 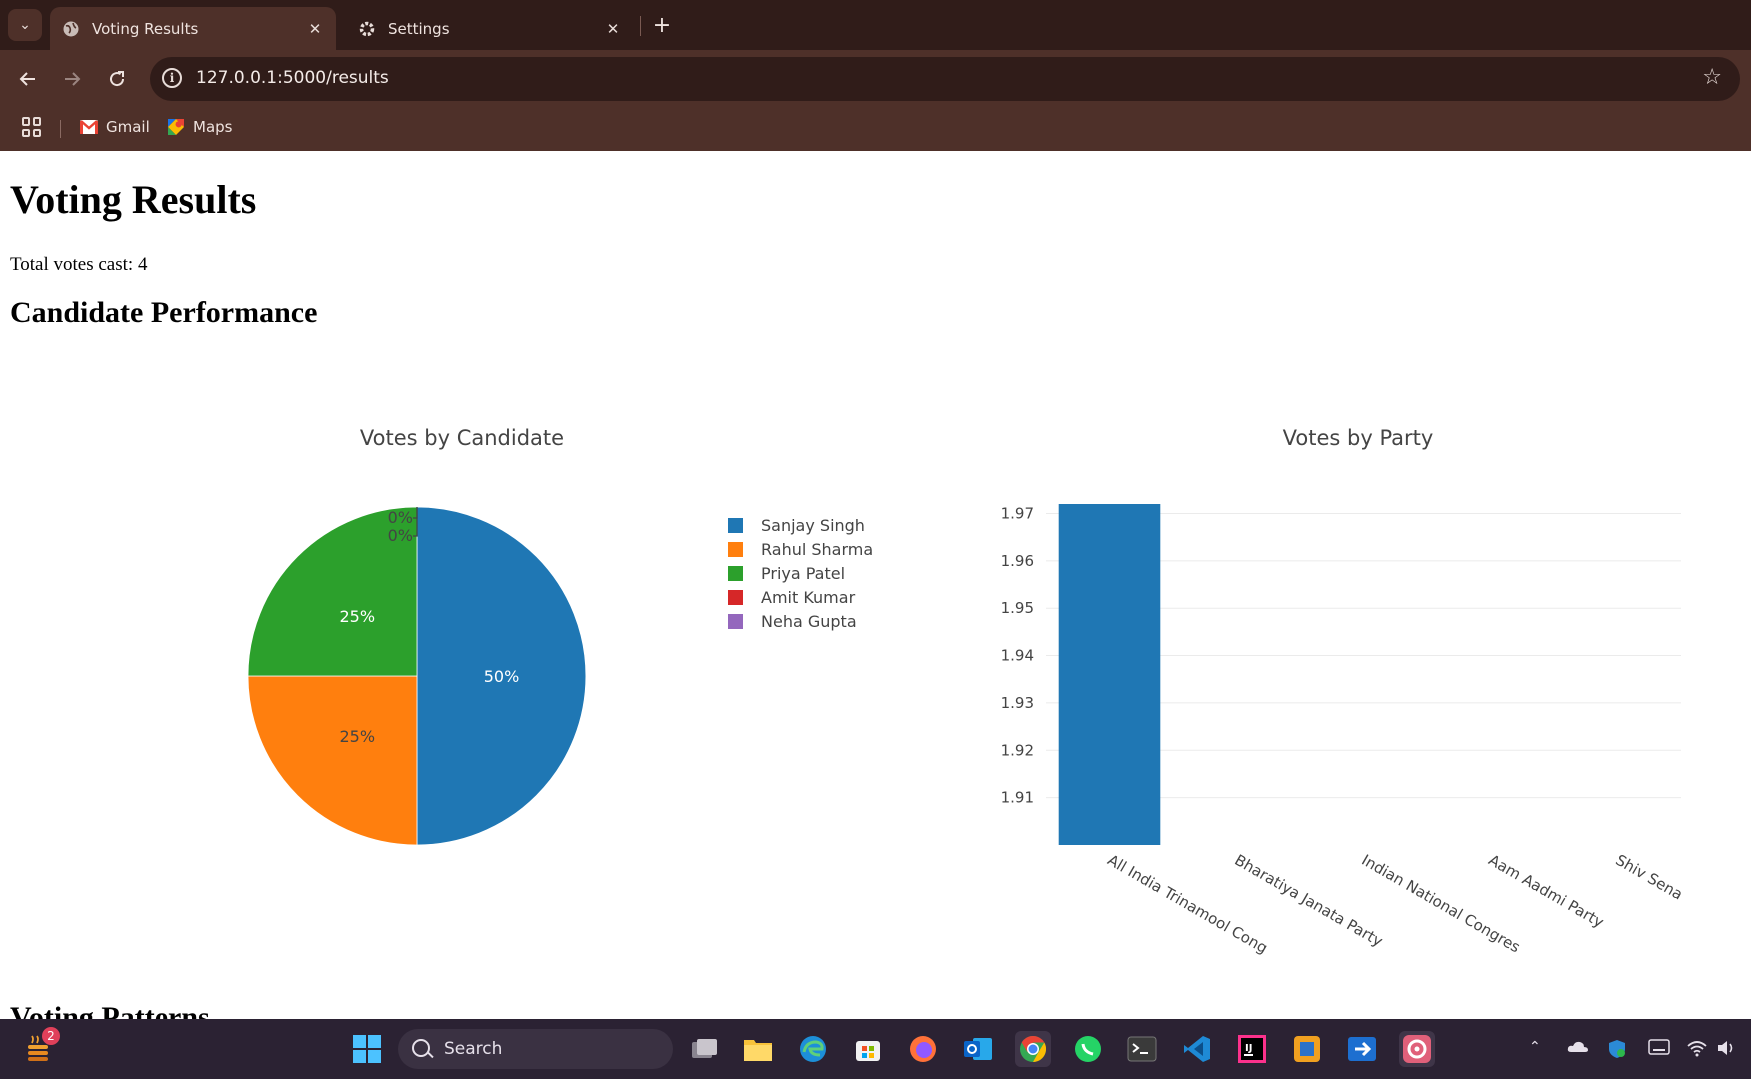 I want to click on intellij-icon: IJ, so click(x=1252, y=1049).